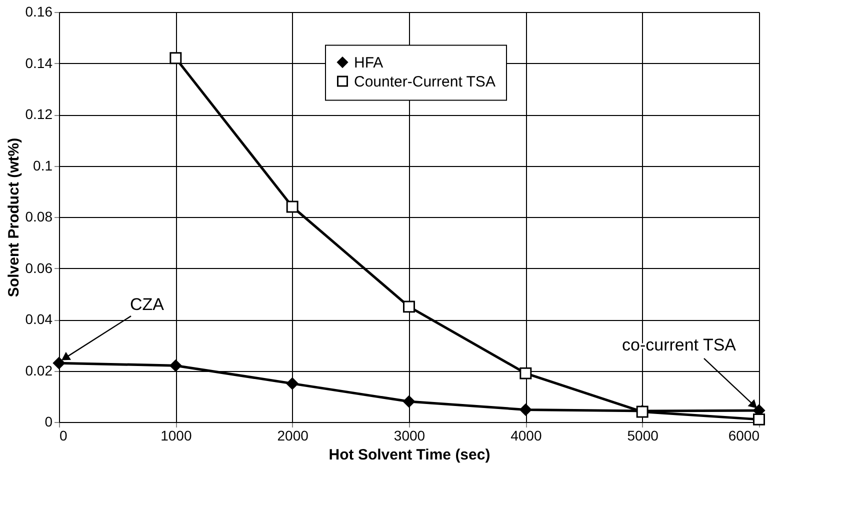  What do you see at coordinates (147, 304) in the screenshot?
I see `annotation: CZA` at bounding box center [147, 304].